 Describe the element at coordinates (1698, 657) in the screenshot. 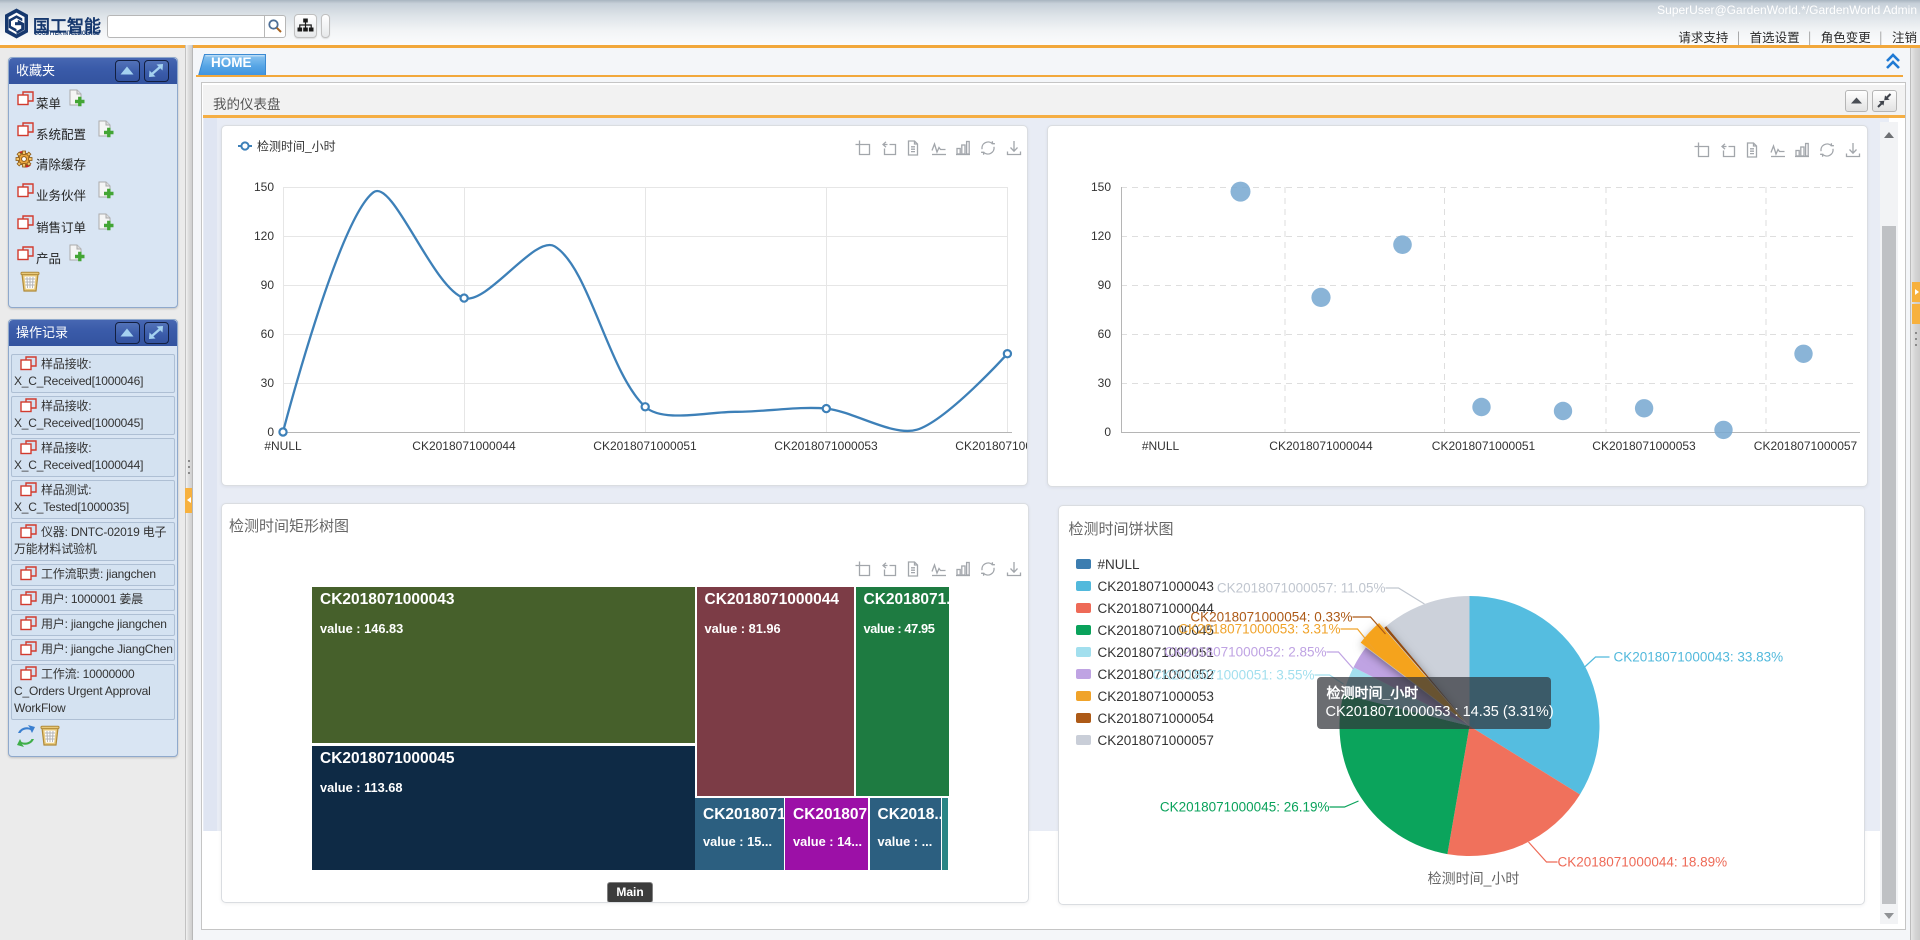

I see `svg-text: CK2018071000043: 33.83%` at that location.